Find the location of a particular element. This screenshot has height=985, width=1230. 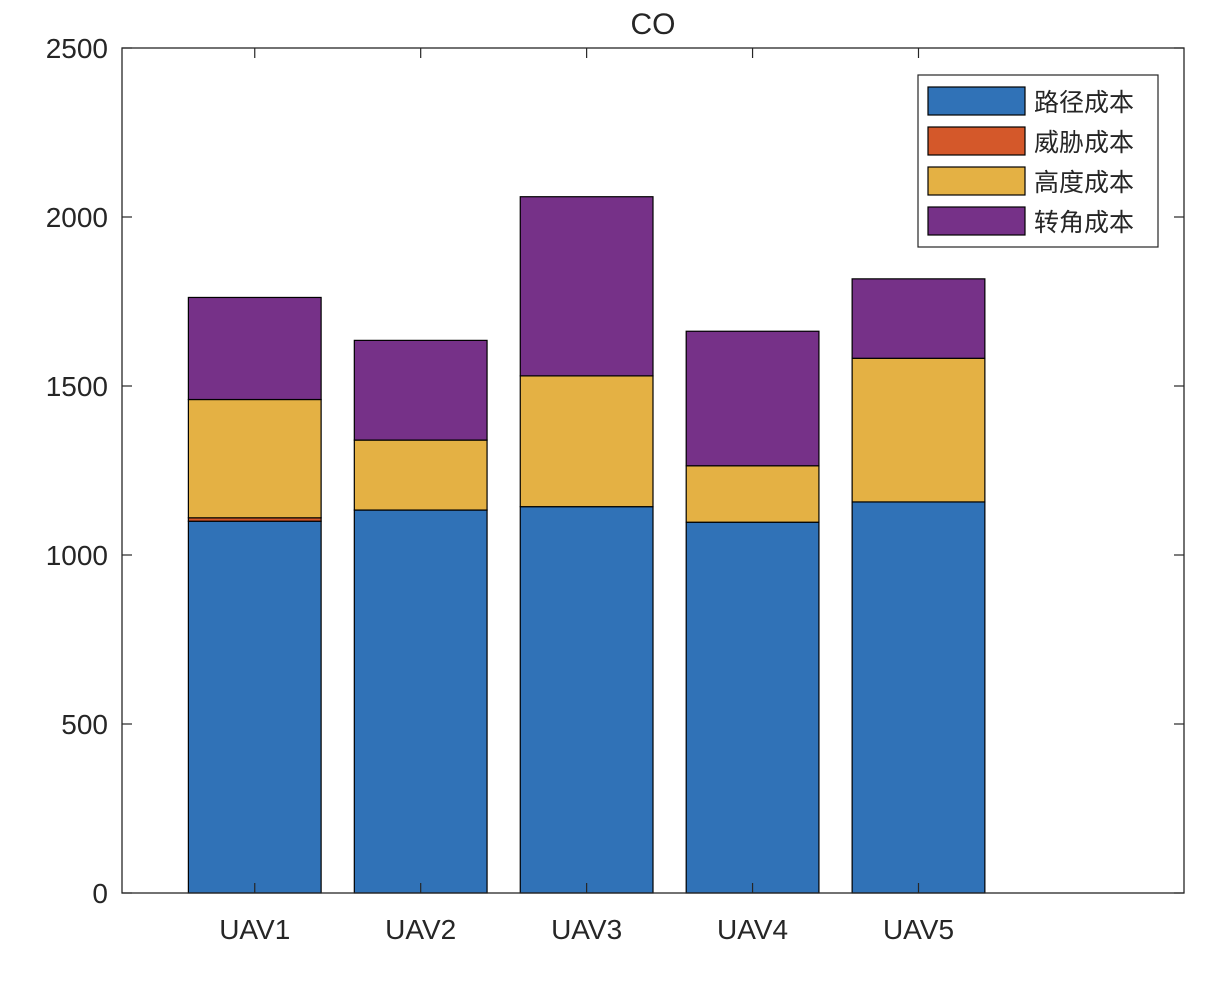

y-tick-label: 2000 is located at coordinates (77, 217).